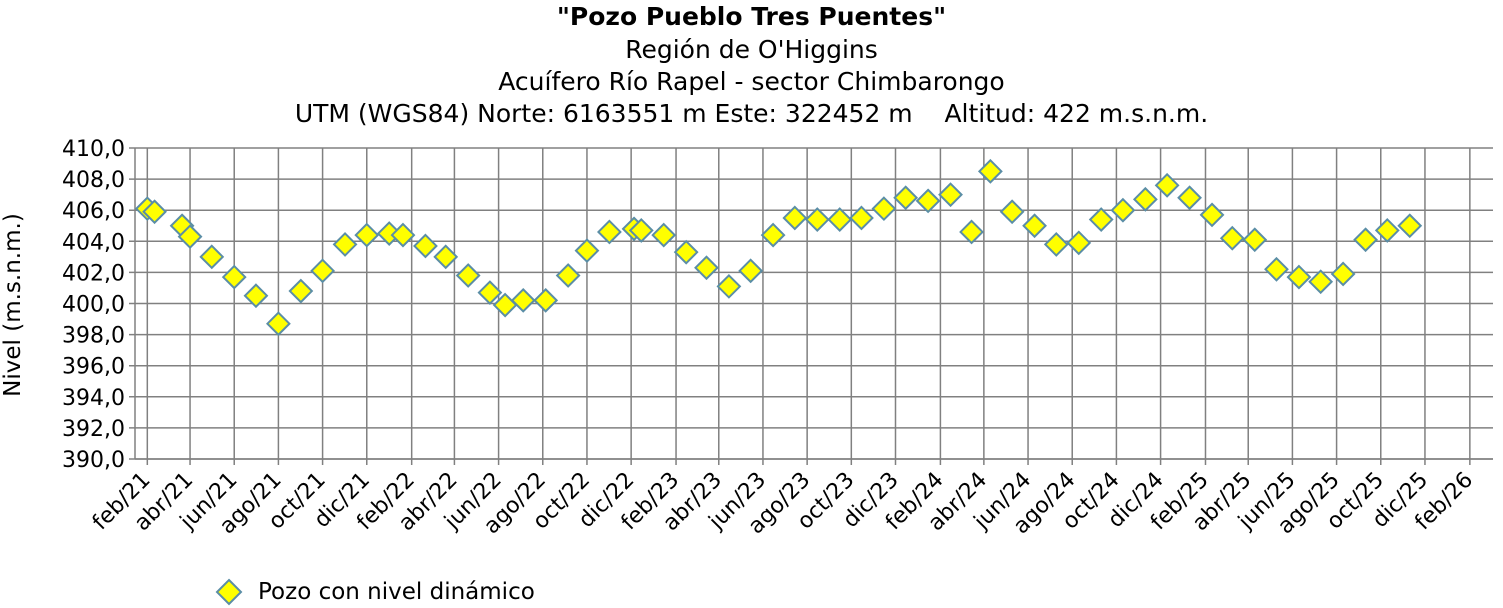 This screenshot has height=608, width=1503. Describe the element at coordinates (93, 429) in the screenshot. I see `y-tick-label: 392,0` at that location.